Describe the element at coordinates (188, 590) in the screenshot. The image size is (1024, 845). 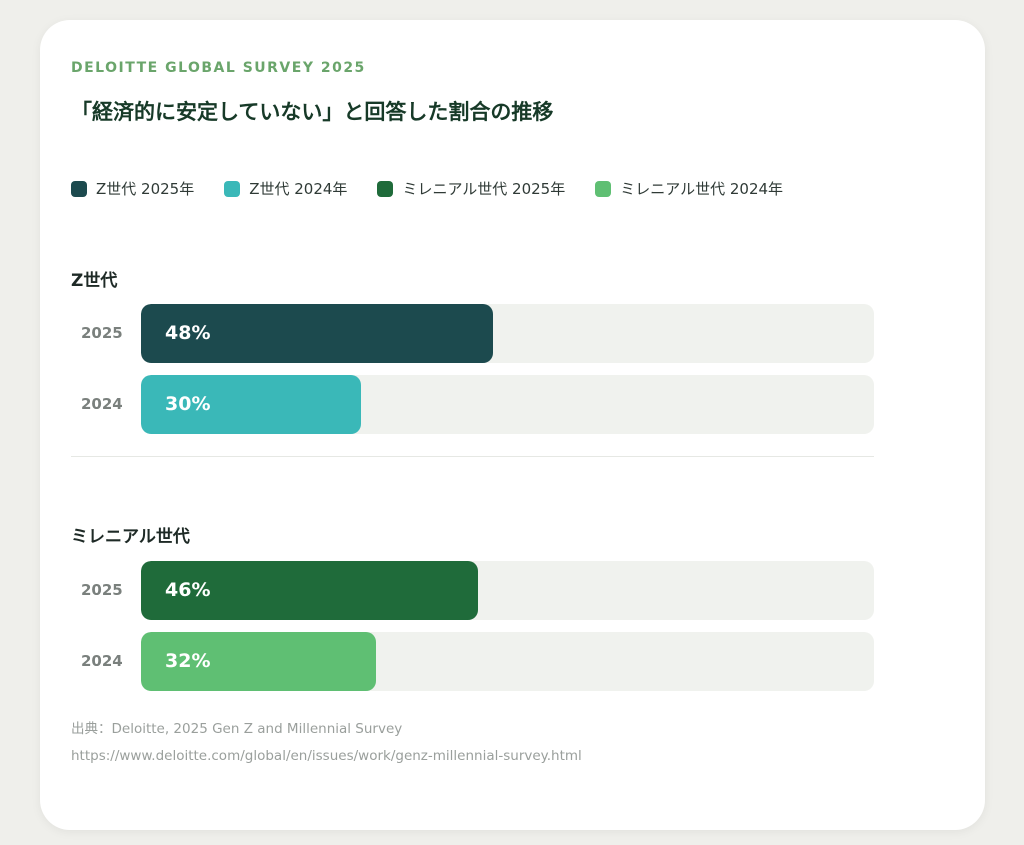
I see `bar-value-label: 46%` at that location.